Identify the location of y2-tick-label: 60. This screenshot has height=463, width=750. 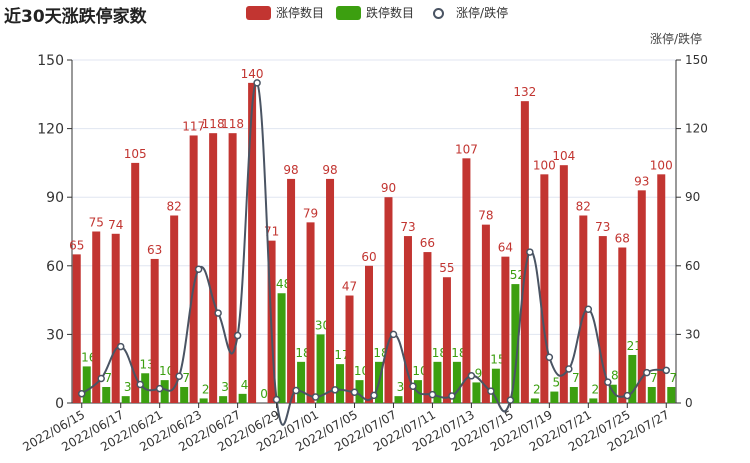
(692, 266).